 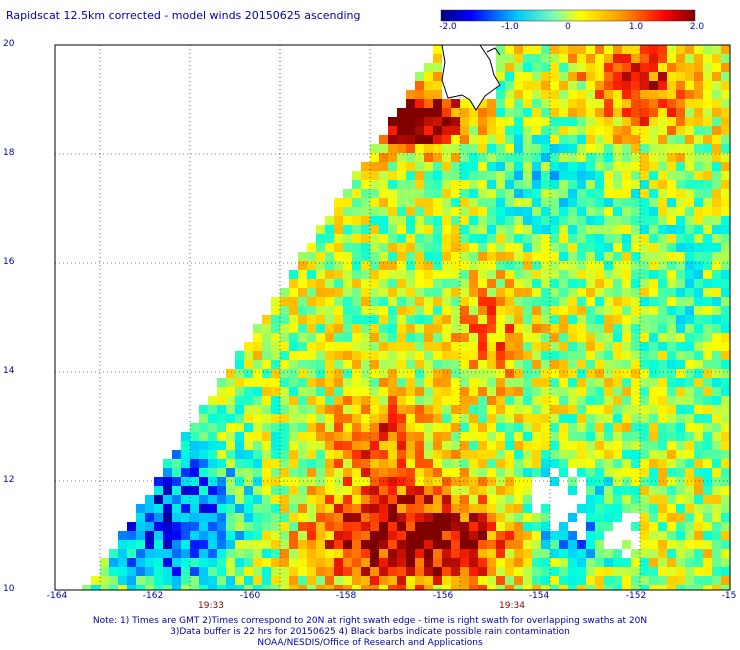 I want to click on lat-tick-label: 10, so click(x=9, y=589).